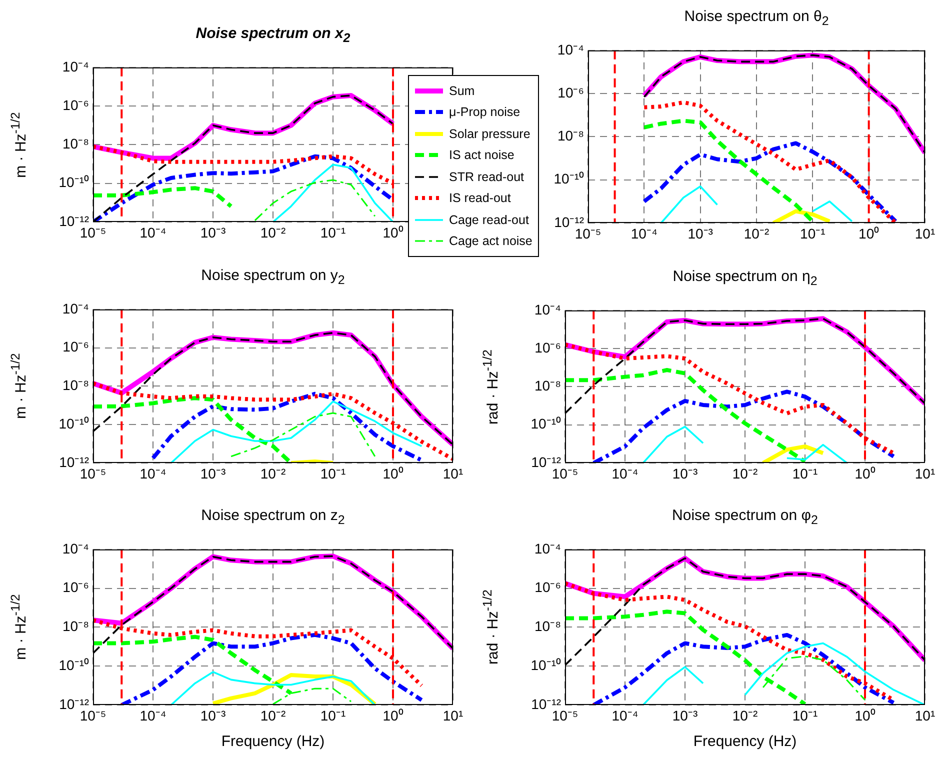 Image resolution: width=939 pixels, height=762 pixels. Describe the element at coordinates (480, 198) in the screenshot. I see `legend-label: IS read-out` at that location.